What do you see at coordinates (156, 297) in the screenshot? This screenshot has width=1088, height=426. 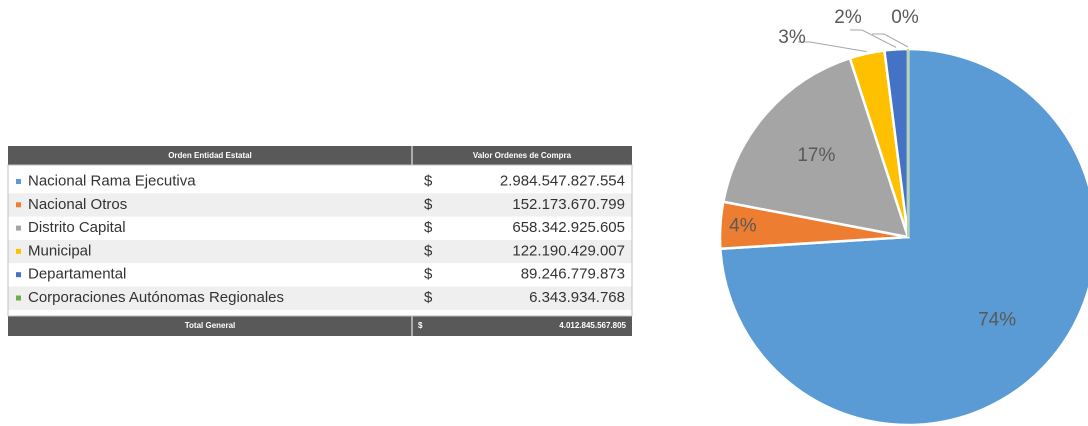 I see `row-name: Corporaciones Autónomas Regionales` at bounding box center [156, 297].